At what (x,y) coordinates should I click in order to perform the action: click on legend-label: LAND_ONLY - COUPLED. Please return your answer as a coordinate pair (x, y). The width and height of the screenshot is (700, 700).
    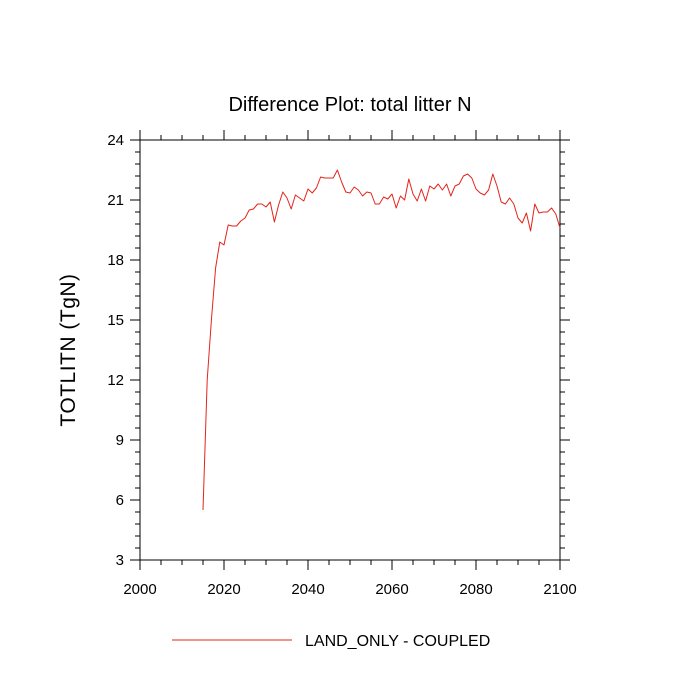
    Looking at the image, I should click on (397, 641).